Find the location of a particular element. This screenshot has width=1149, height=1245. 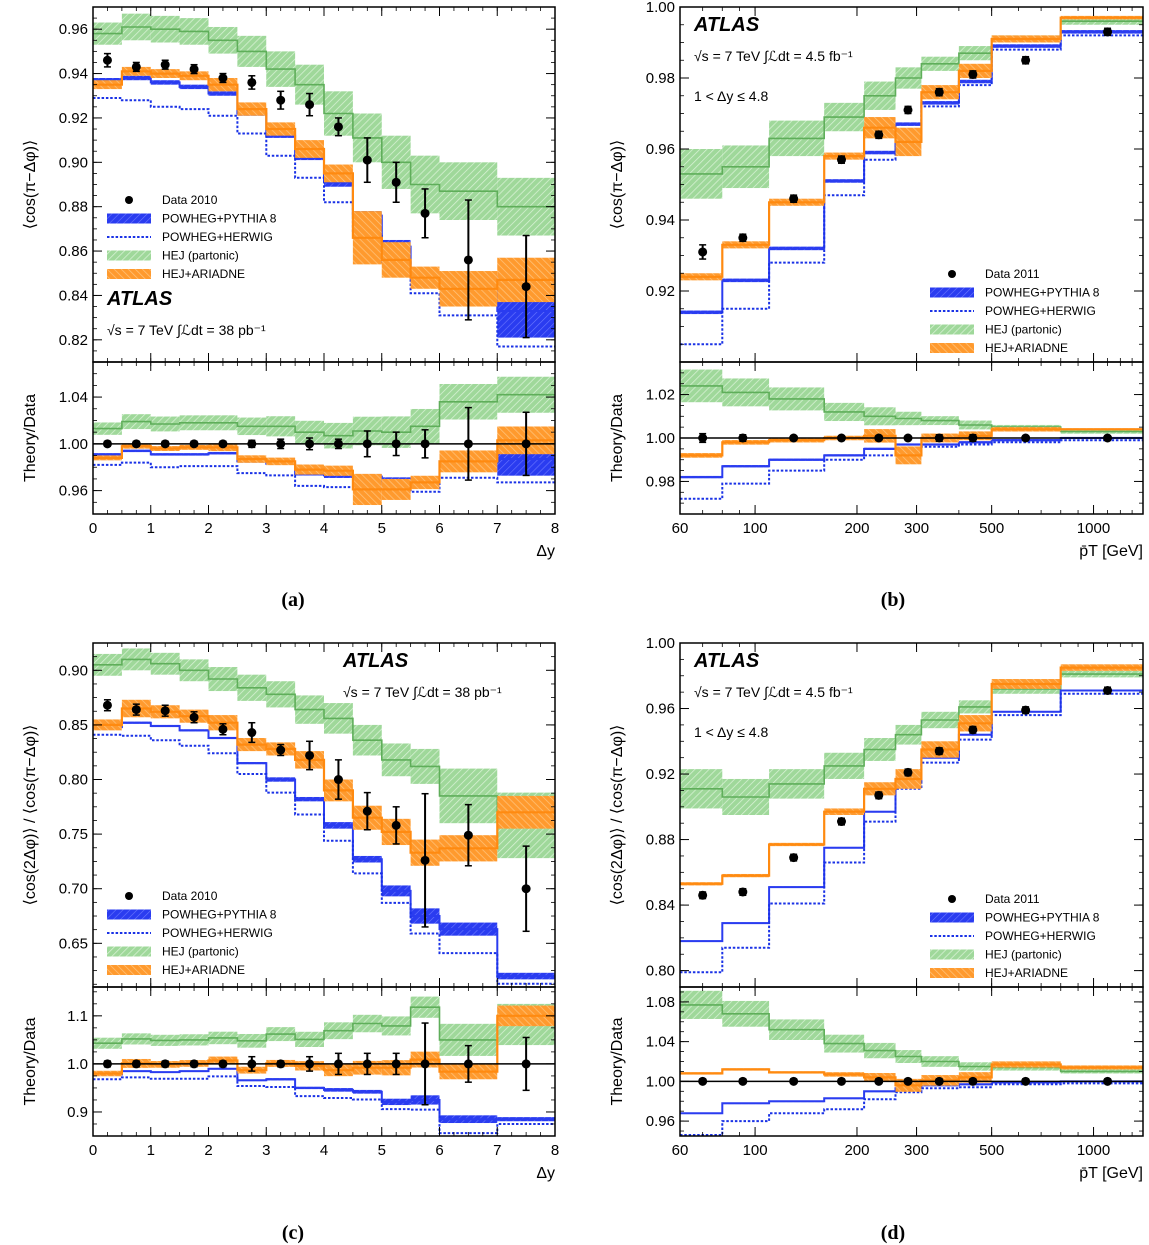

ratio-y-tick-label: 1.08 is located at coordinates (660, 1002).